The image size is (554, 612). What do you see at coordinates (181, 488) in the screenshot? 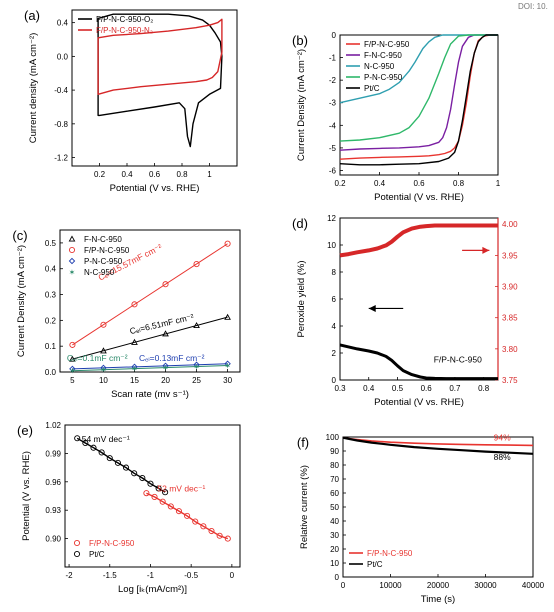
I see `annotation-text: 52 mV dec⁻¹` at bounding box center [181, 488].